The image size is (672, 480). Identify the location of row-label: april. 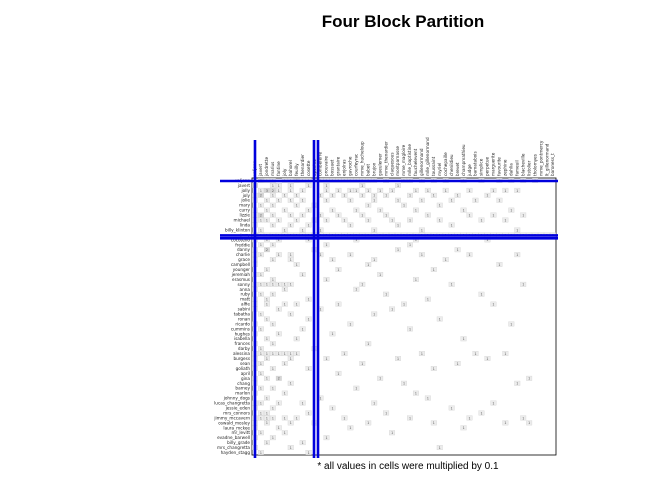
(245, 373).